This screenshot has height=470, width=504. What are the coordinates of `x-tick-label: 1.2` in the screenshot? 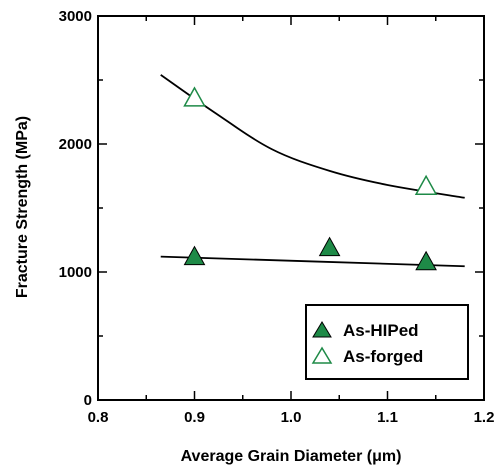 It's located at (484, 417).